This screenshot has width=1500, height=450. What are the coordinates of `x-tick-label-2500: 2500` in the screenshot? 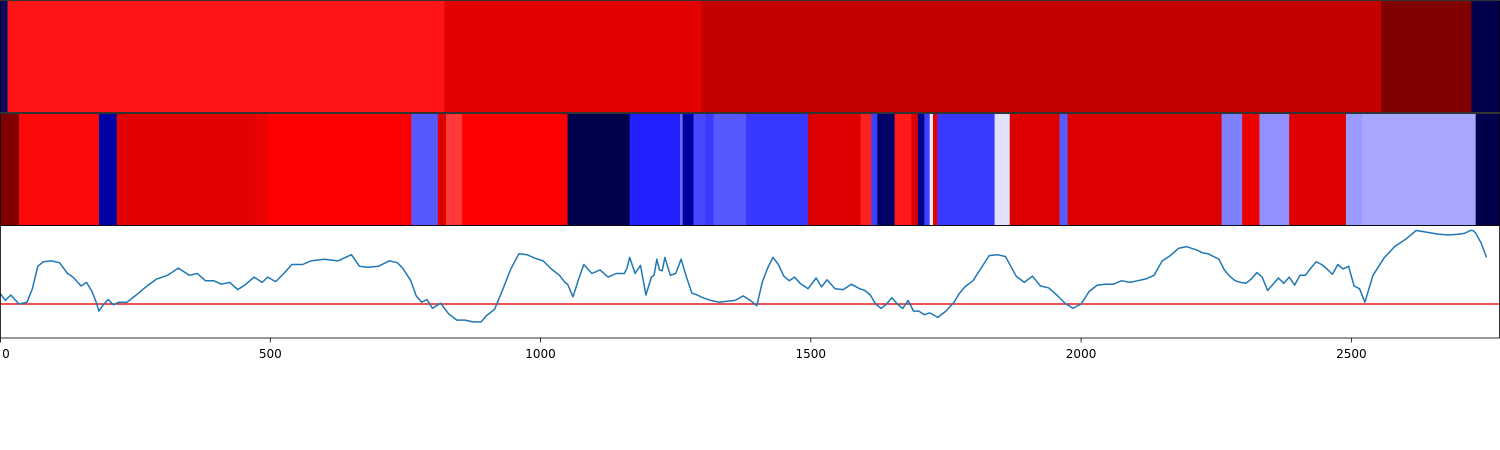 It's located at (1351, 354).